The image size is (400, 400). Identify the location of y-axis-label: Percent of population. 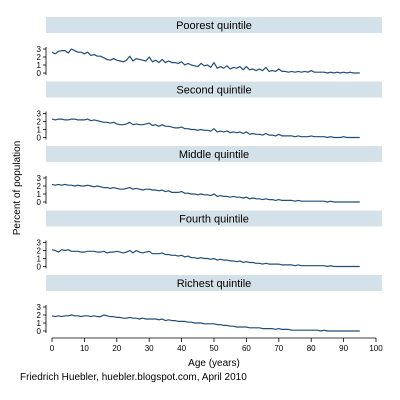
(17, 188).